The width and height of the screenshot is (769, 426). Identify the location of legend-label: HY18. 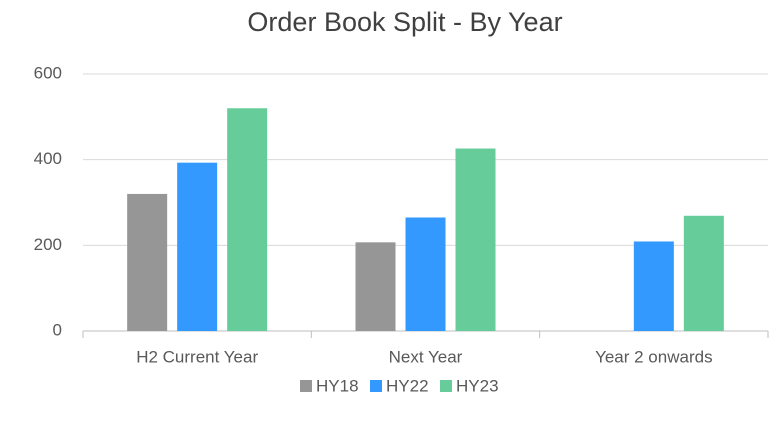
(337, 385).